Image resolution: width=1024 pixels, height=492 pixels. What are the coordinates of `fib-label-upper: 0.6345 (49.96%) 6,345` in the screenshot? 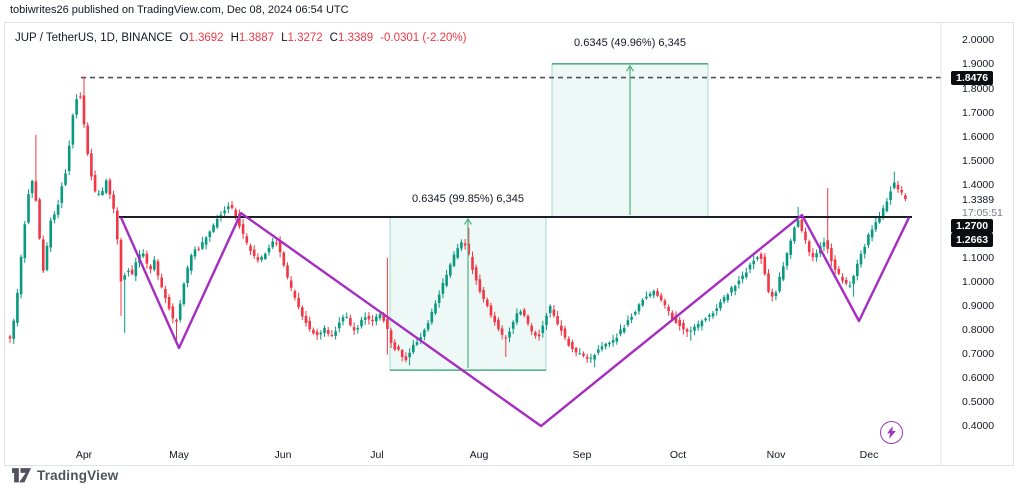 It's located at (630, 43).